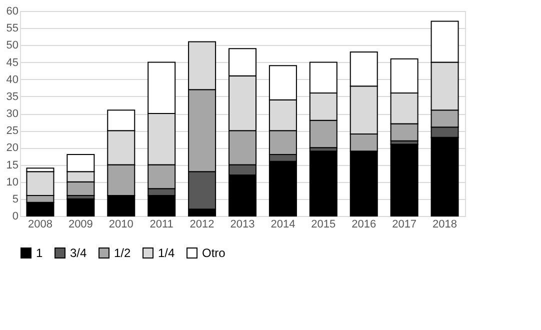  Describe the element at coordinates (12, 62) in the screenshot. I see `y-tick-label: 45` at that location.